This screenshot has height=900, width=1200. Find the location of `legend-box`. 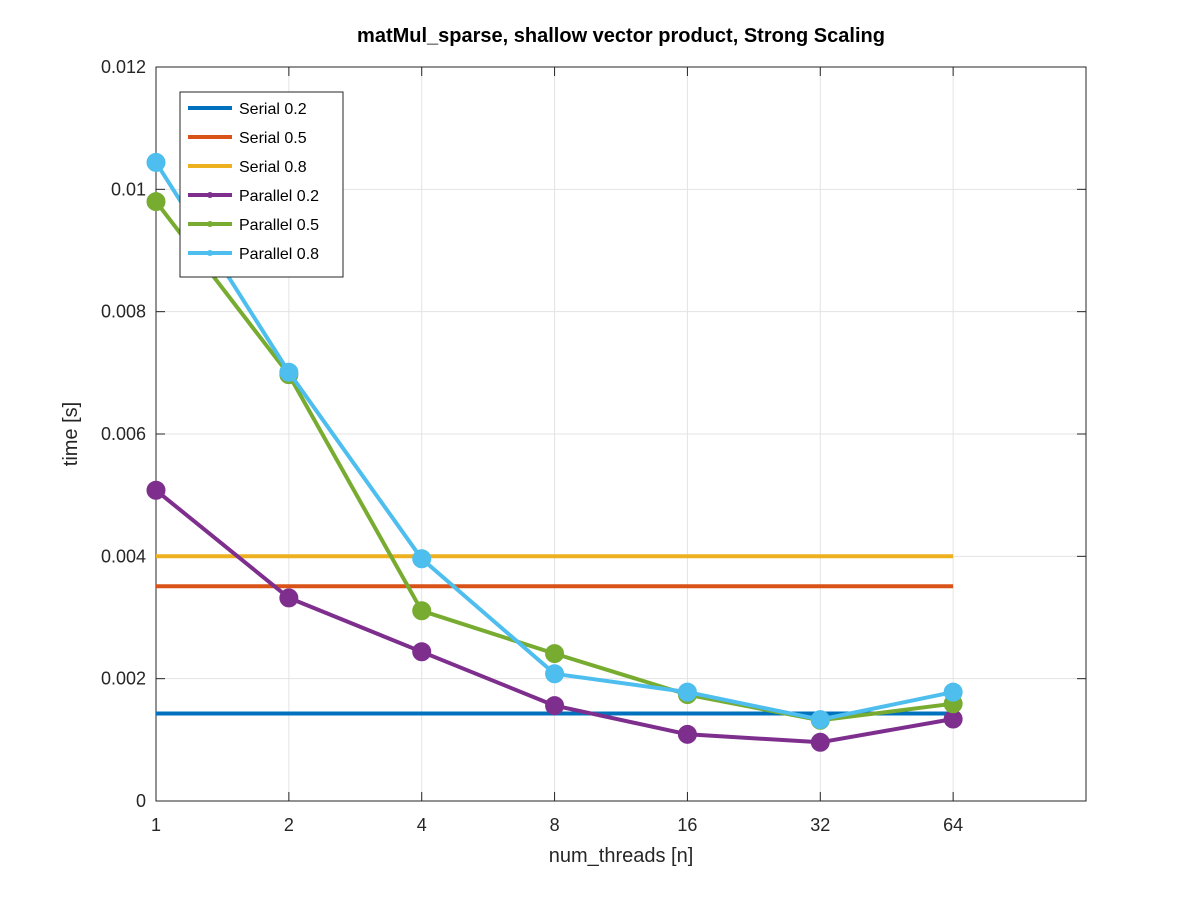

legend-box is located at coordinates (261, 184).